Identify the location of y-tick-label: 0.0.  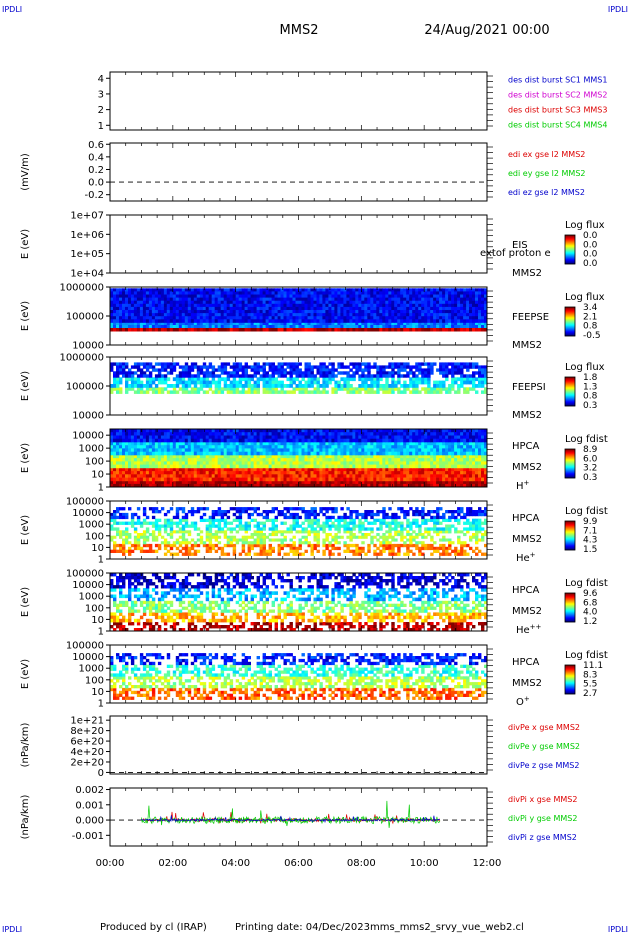
(96, 183).